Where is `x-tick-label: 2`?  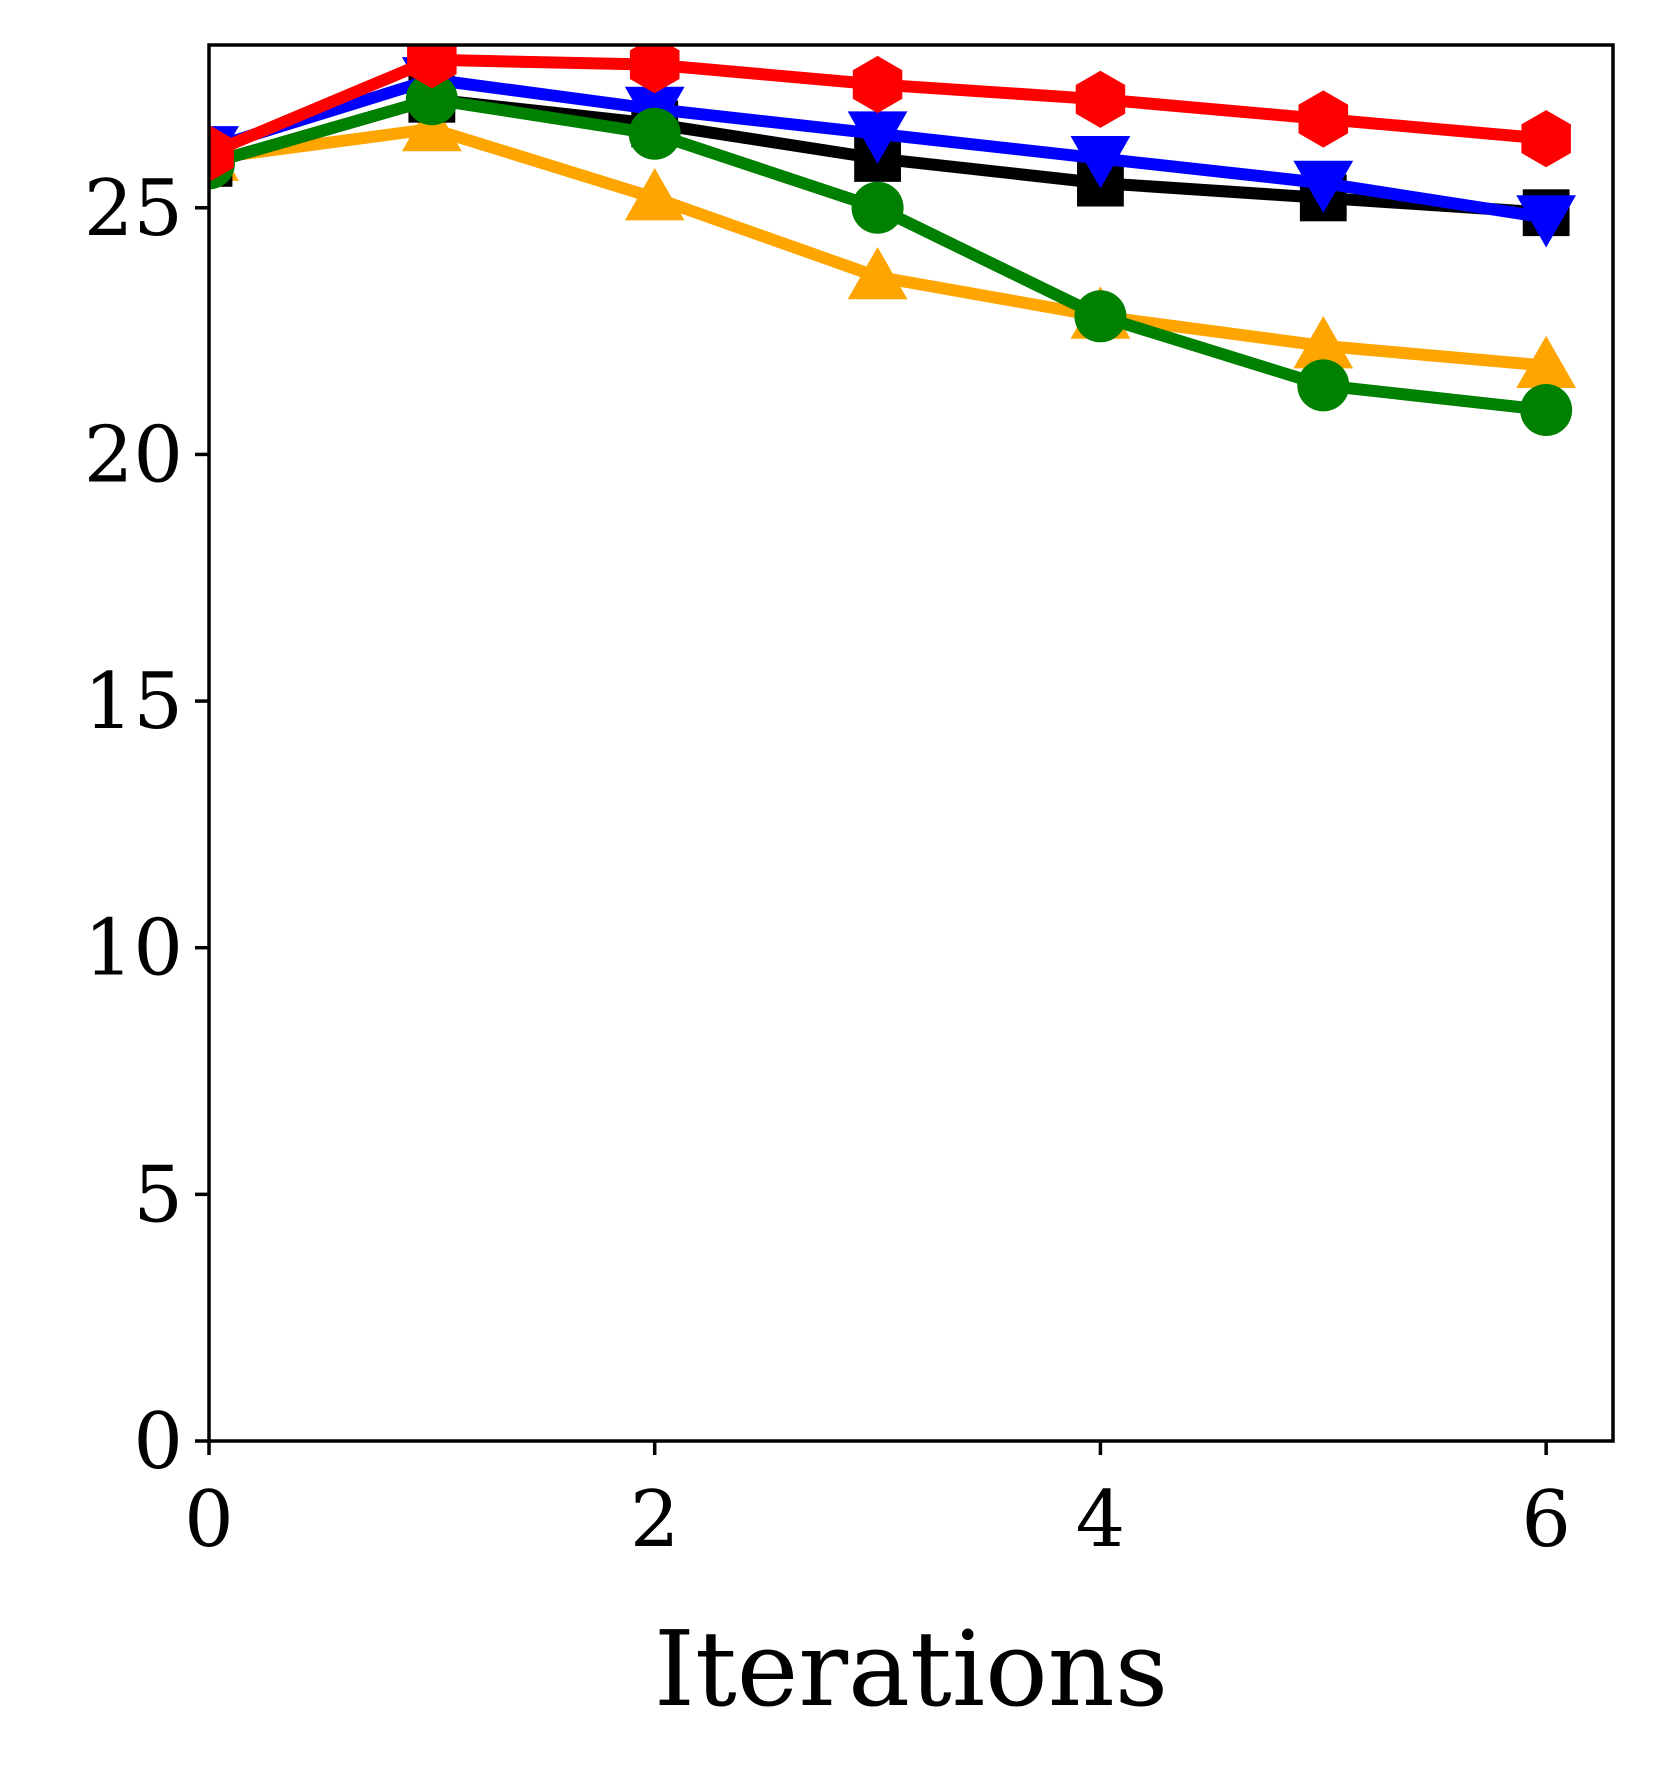 x-tick-label: 2 is located at coordinates (655, 1520).